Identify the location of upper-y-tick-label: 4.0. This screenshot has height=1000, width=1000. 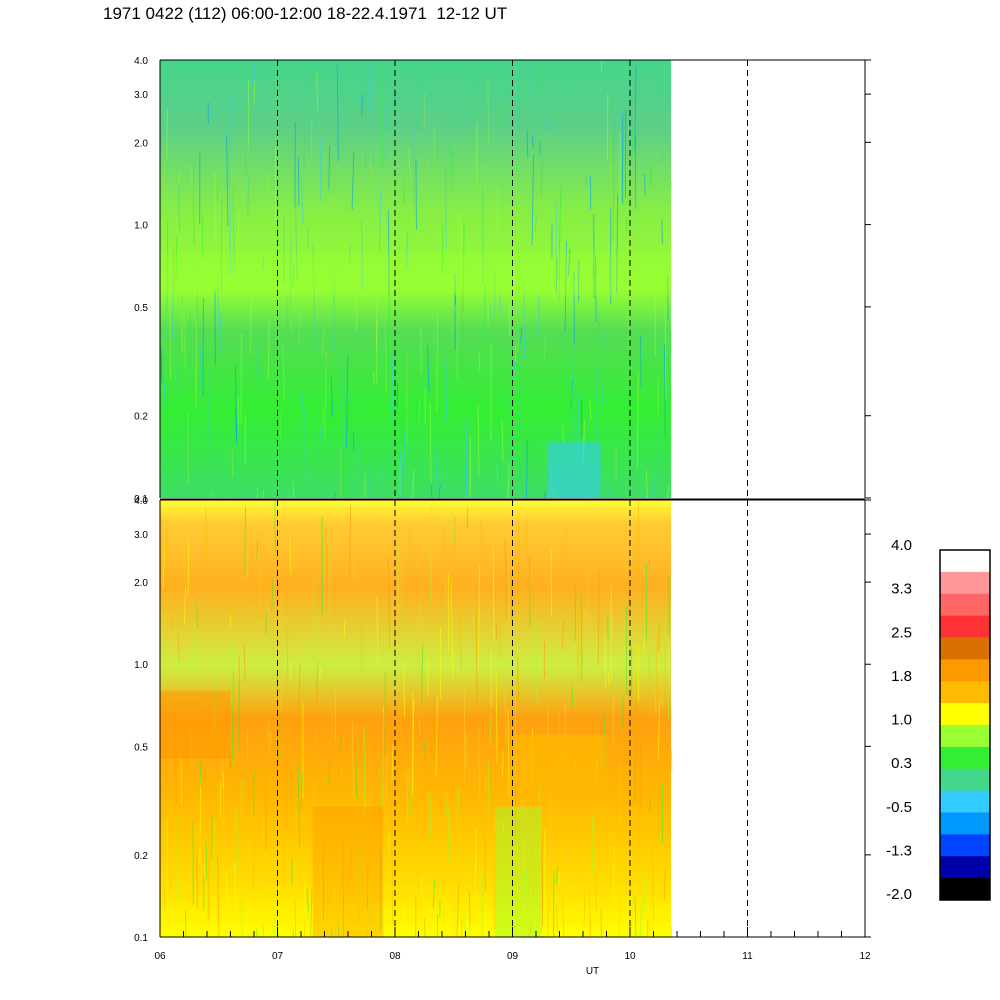
(141, 61).